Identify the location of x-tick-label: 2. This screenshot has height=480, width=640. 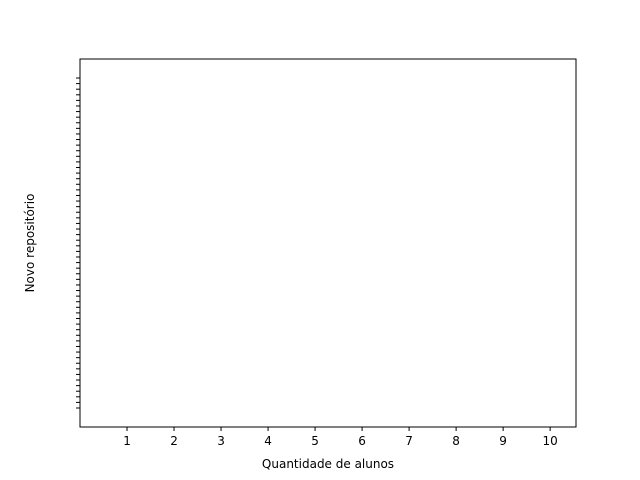
(174, 441).